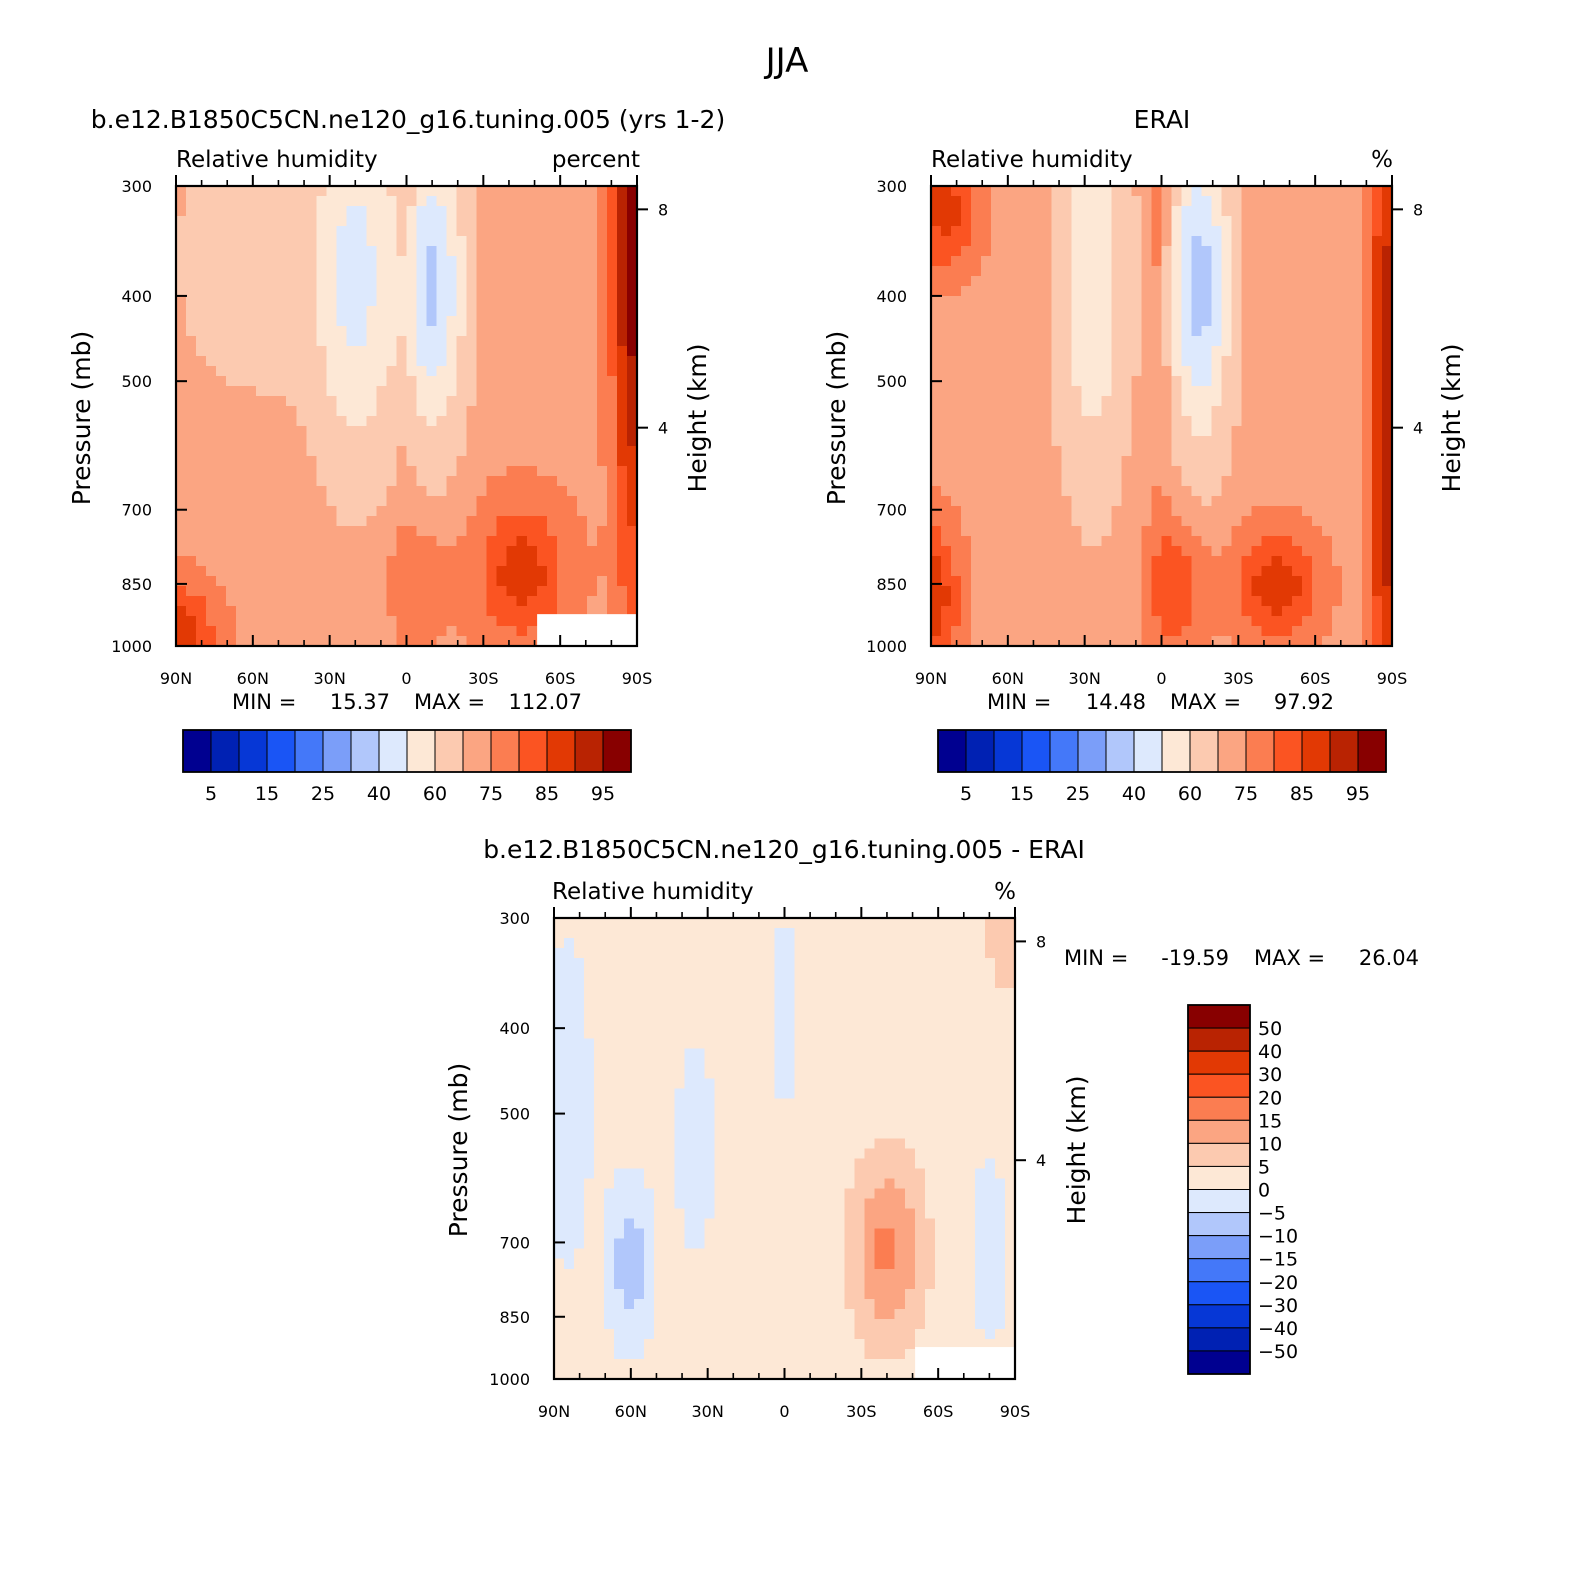  I want to click on contour-field, so click(1162, 416).